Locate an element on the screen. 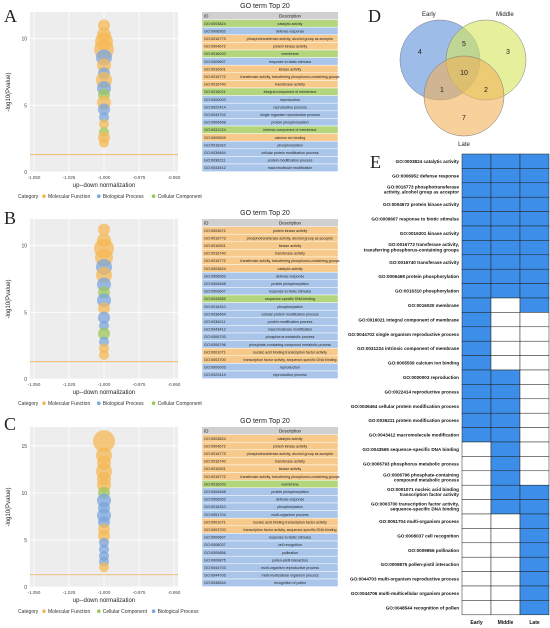  table-header is located at coordinates (270, 16).